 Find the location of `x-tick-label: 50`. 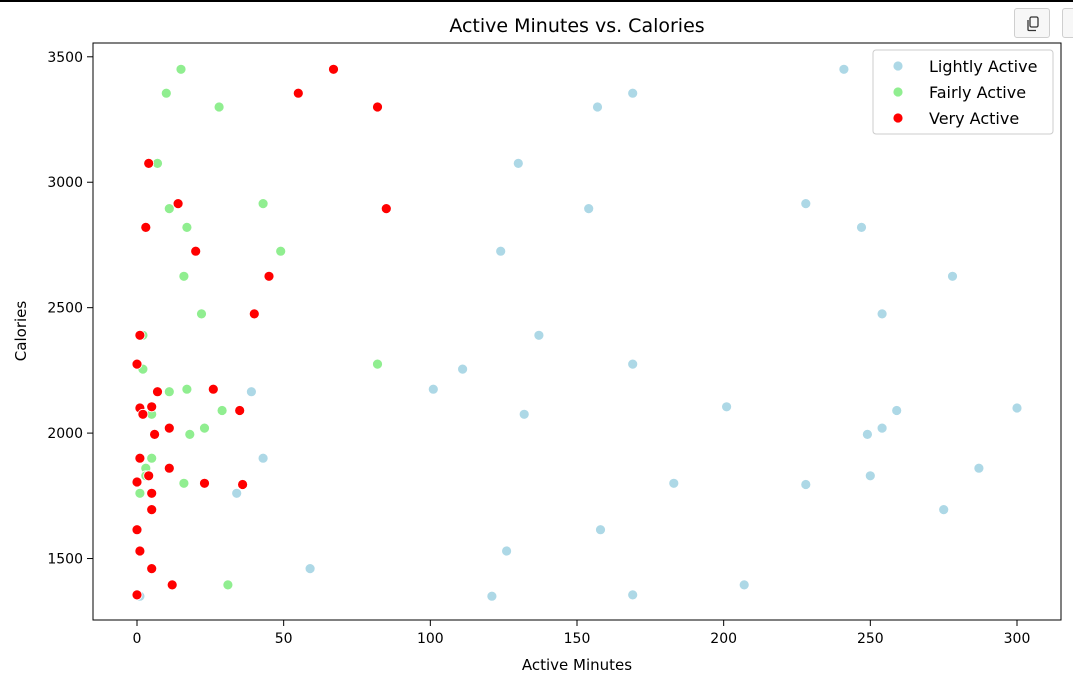

x-tick-label: 50 is located at coordinates (284, 639).